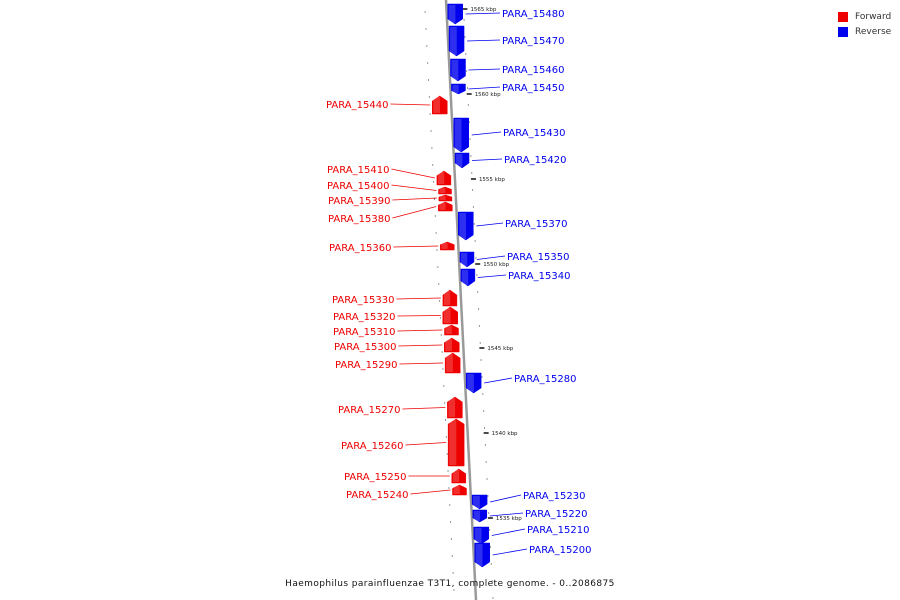 This screenshot has height=600, width=900. What do you see at coordinates (459, 305) in the screenshot?
I see `tick-marks` at bounding box center [459, 305].